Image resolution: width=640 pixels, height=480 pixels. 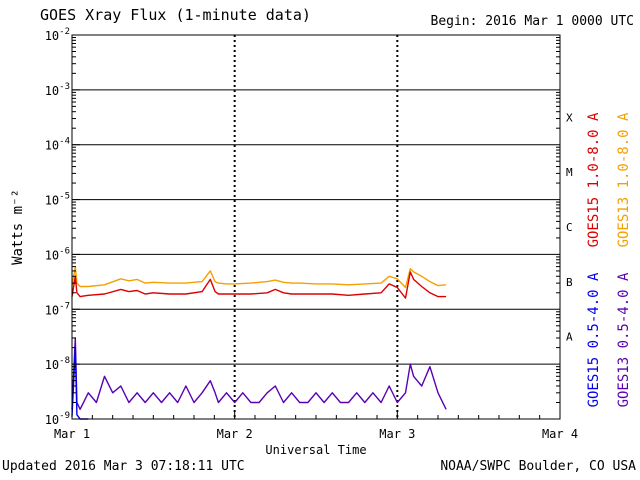 I want to click on x-tick-label: Mar 2, so click(x=235, y=434).